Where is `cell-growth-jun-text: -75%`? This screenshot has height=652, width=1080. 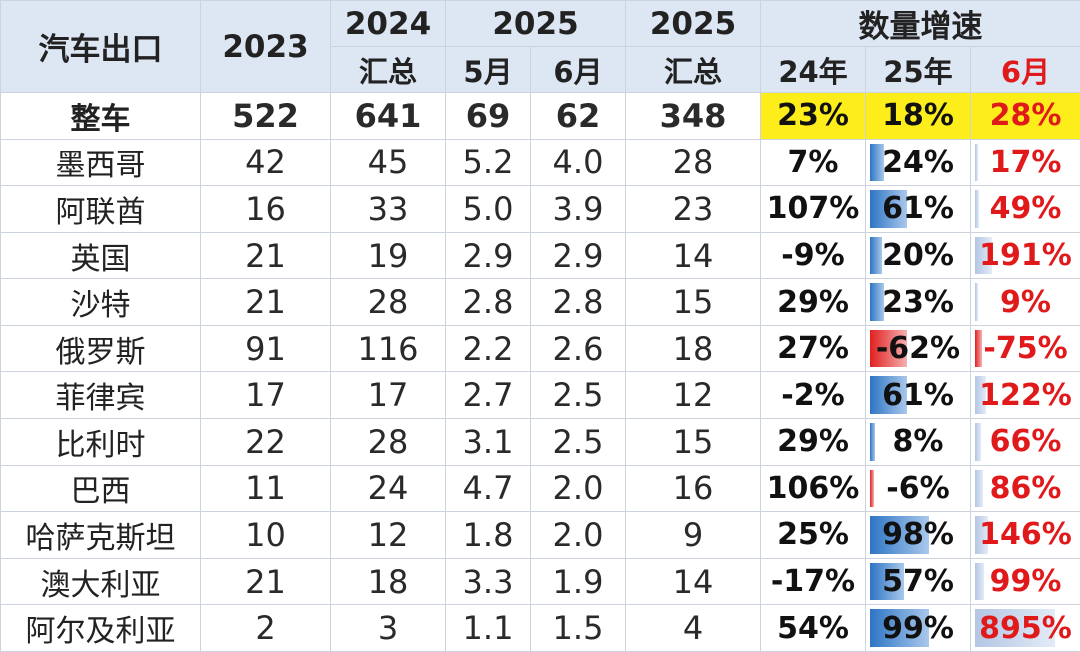
cell-growth-jun-text: -75% is located at coordinates (1025, 348).